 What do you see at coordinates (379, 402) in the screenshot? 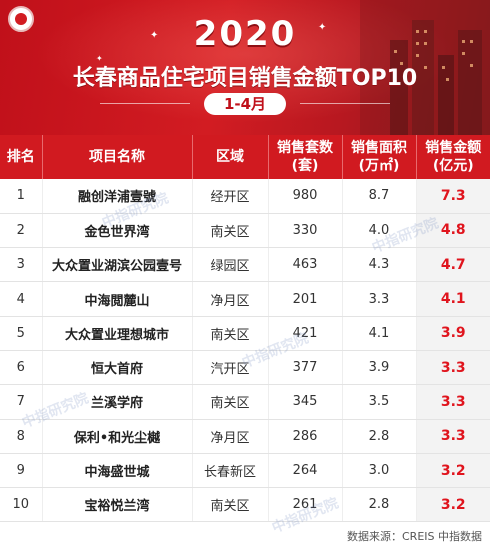
I see `area-cell: 3.5` at bounding box center [379, 402].